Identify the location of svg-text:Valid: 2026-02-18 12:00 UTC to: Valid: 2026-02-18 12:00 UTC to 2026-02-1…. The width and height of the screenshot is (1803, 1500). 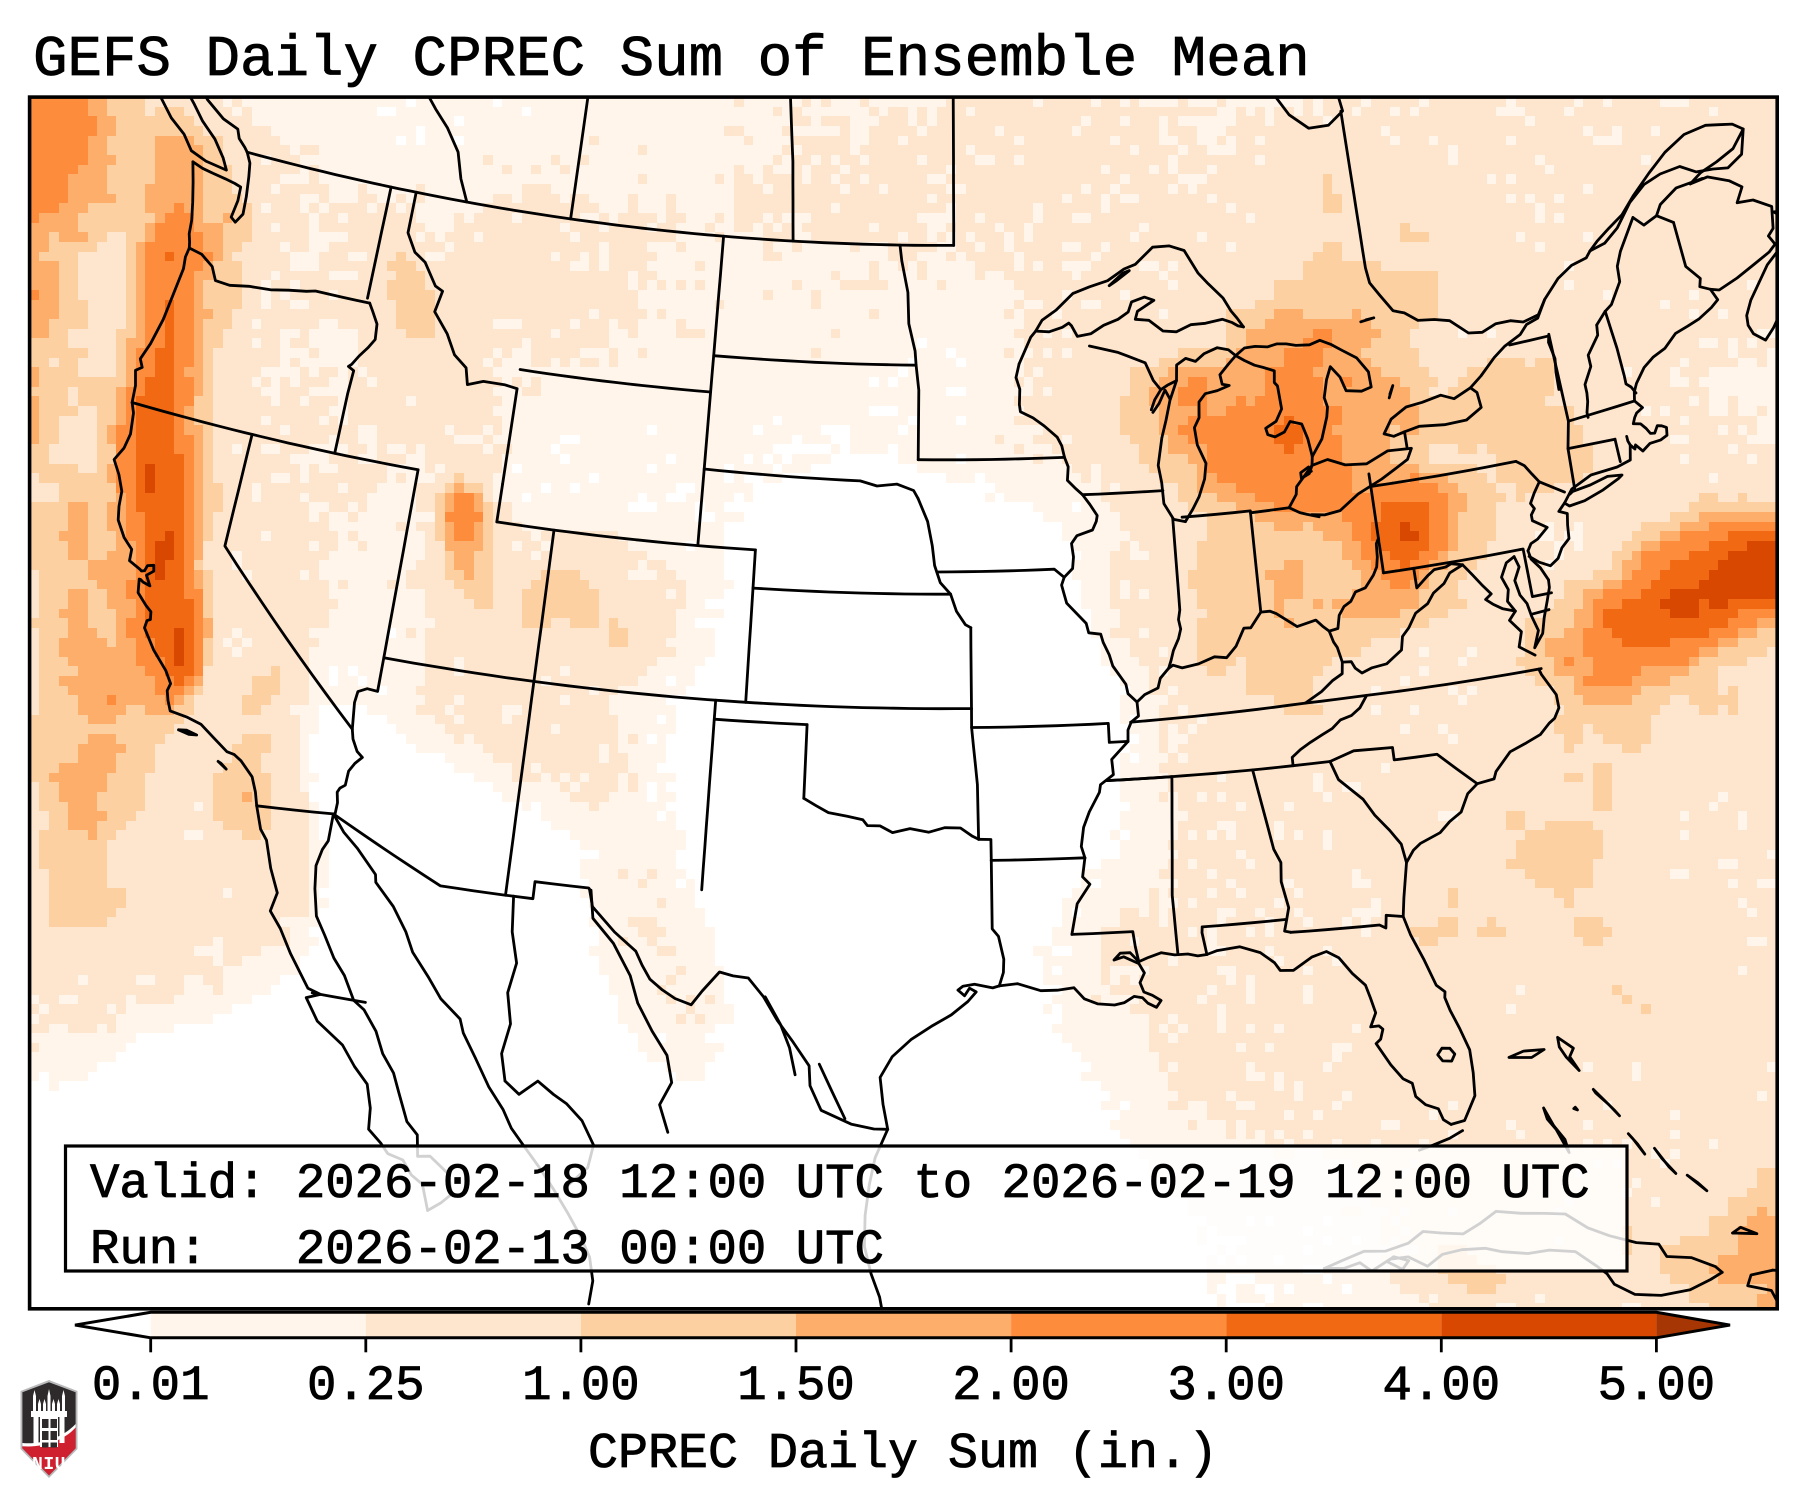
(840, 1184).